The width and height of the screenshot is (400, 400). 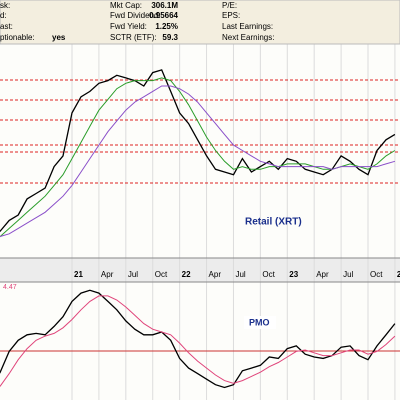 What do you see at coordinates (135, 15) in the screenshot?
I see `header-label: Fwd Dividend:` at bounding box center [135, 15].